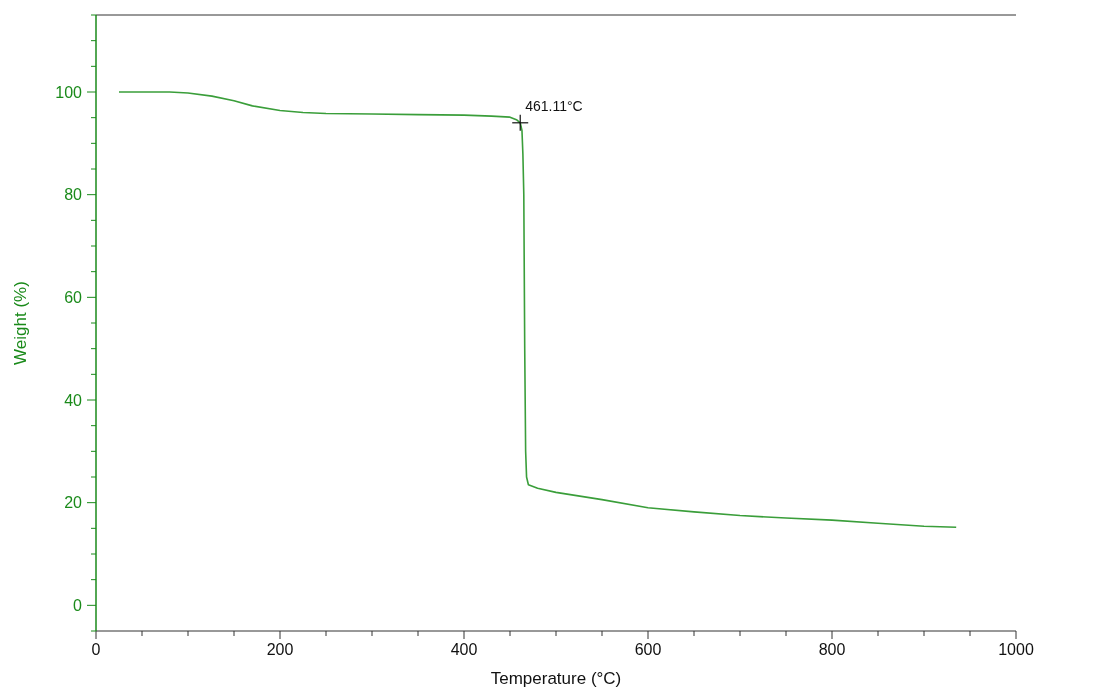 The height and width of the screenshot is (687, 1118). Describe the element at coordinates (20, 323) in the screenshot. I see `y-axis-title: Weight (%)` at that location.